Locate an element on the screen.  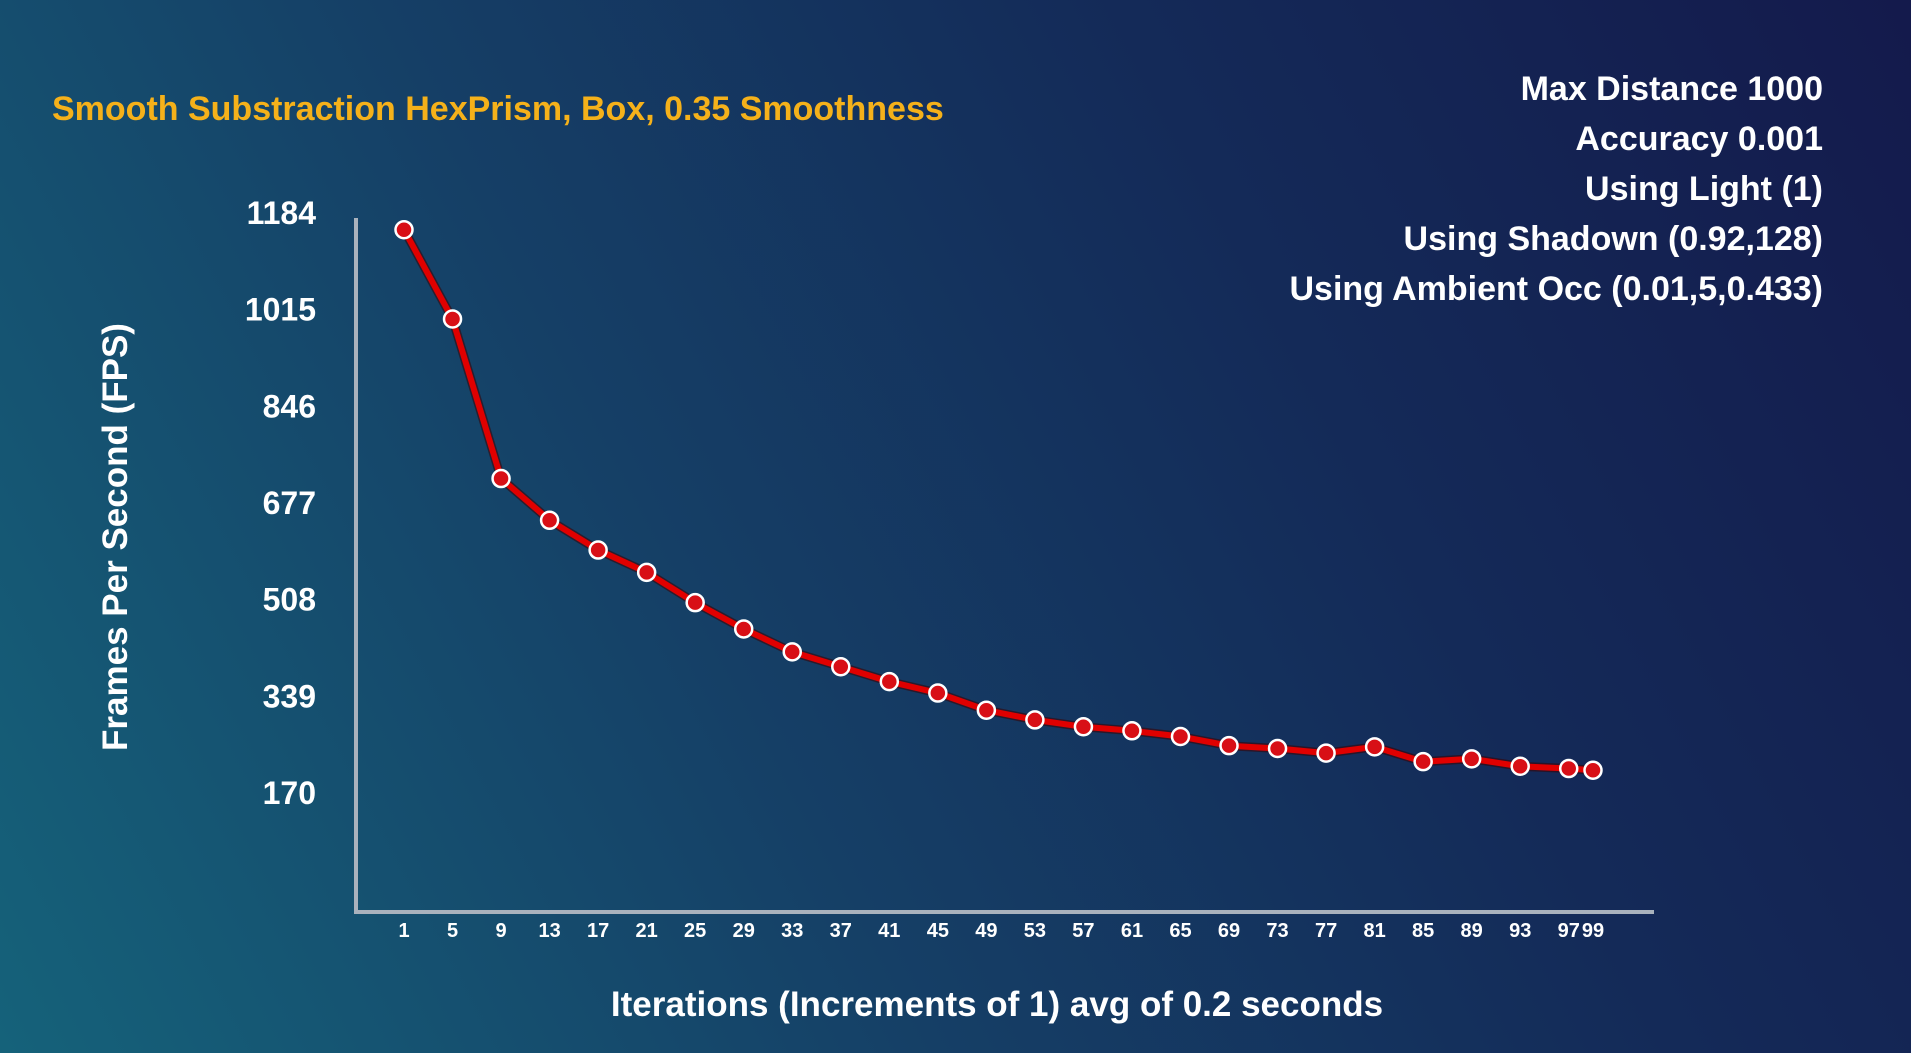
y-tick-label-170: 170 is located at coordinates (289, 793).